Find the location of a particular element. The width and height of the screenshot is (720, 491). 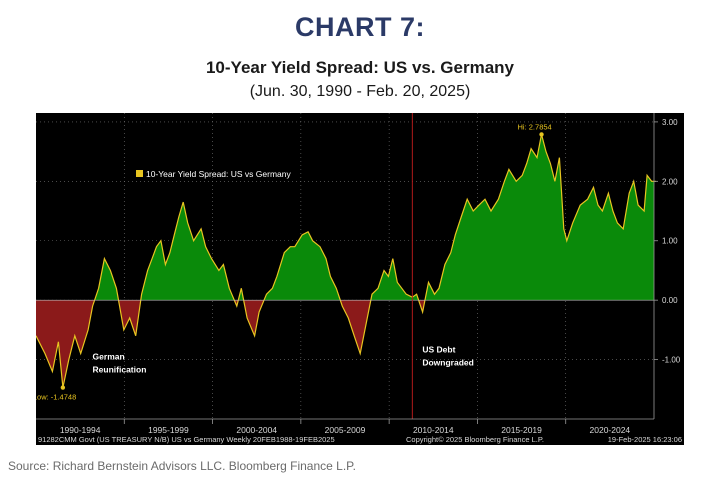

y-axis: 3.00 2.00 1.00 0.00 -1.00 is located at coordinates (667, 266).